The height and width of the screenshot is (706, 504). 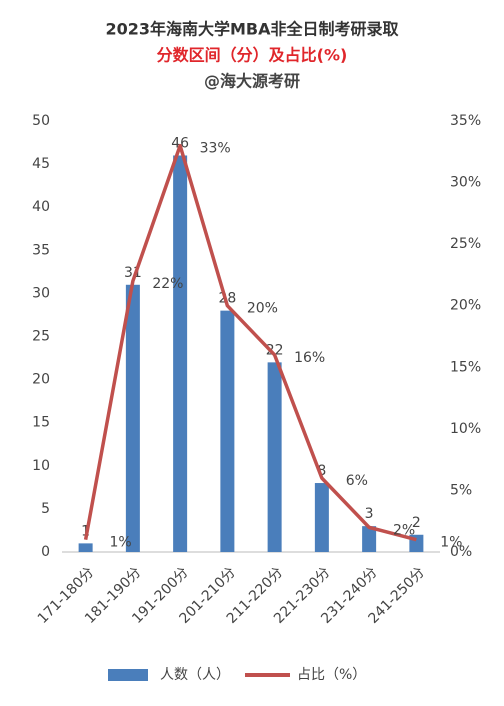 What do you see at coordinates (465, 244) in the screenshot?
I see `y2-tick-label: 25%` at bounding box center [465, 244].